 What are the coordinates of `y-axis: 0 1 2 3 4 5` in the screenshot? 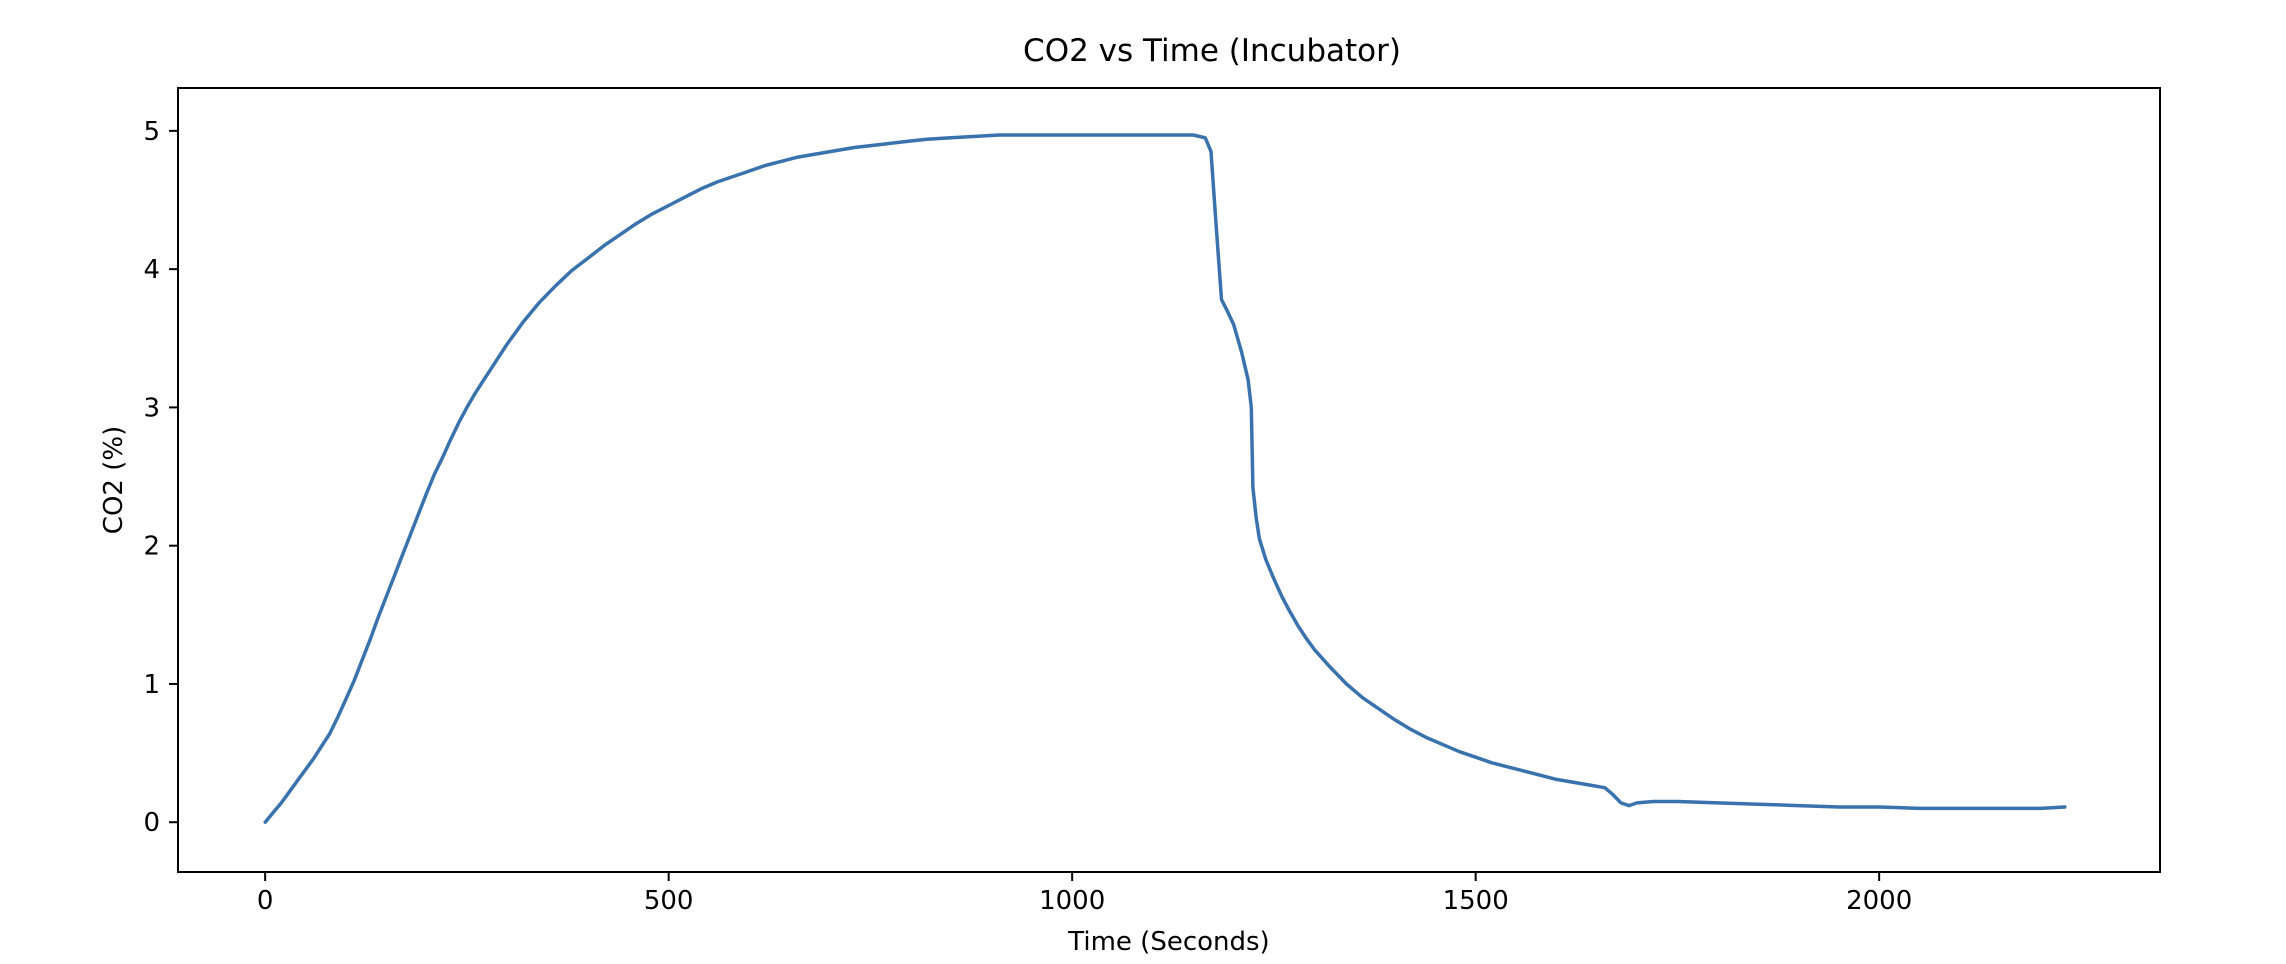 It's located at (160, 477).